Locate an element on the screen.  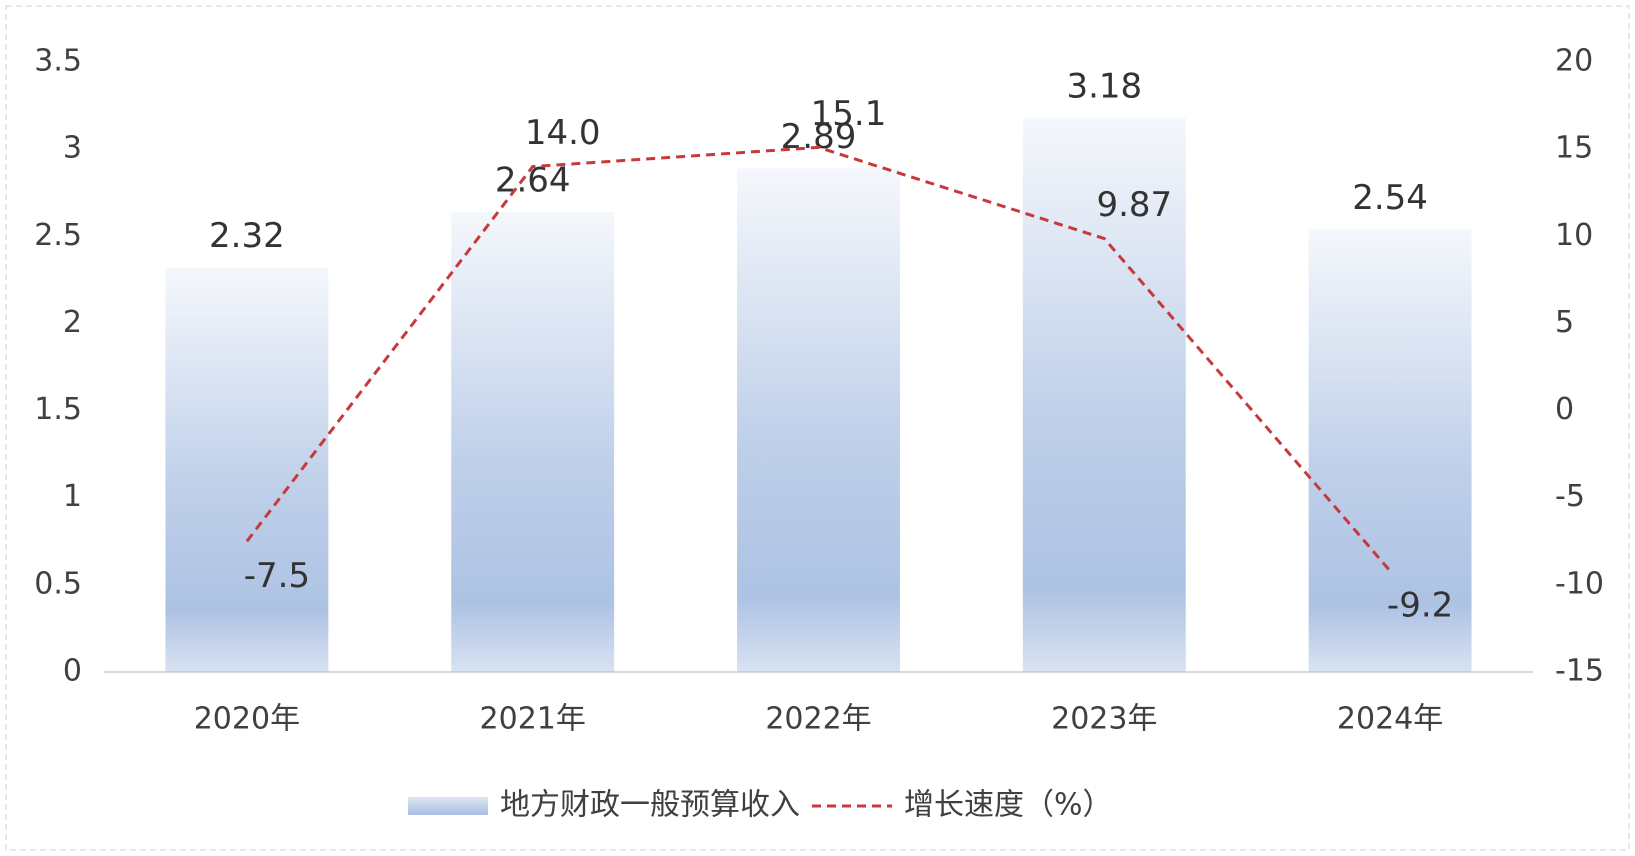
bar-value-label: 2.32 is located at coordinates (247, 236).